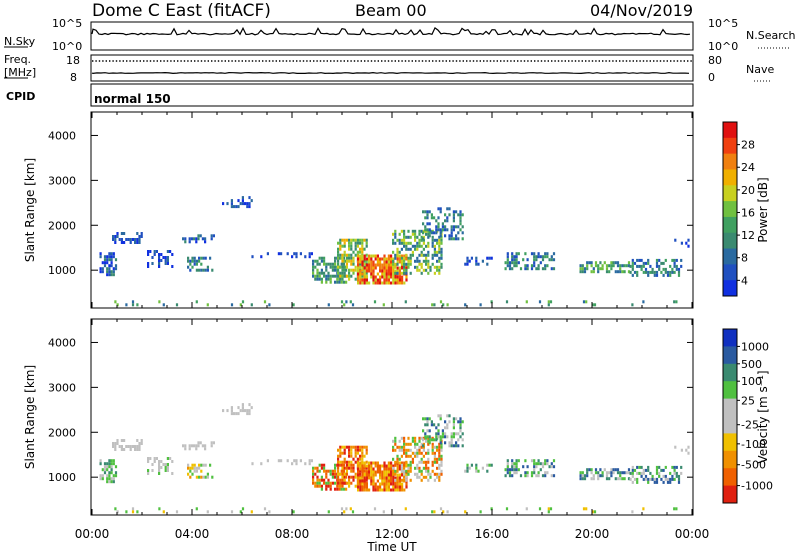 This screenshot has height=554, width=800. What do you see at coordinates (753, 444) in the screenshot?
I see `cbar-tick-label: -100` at bounding box center [753, 444].